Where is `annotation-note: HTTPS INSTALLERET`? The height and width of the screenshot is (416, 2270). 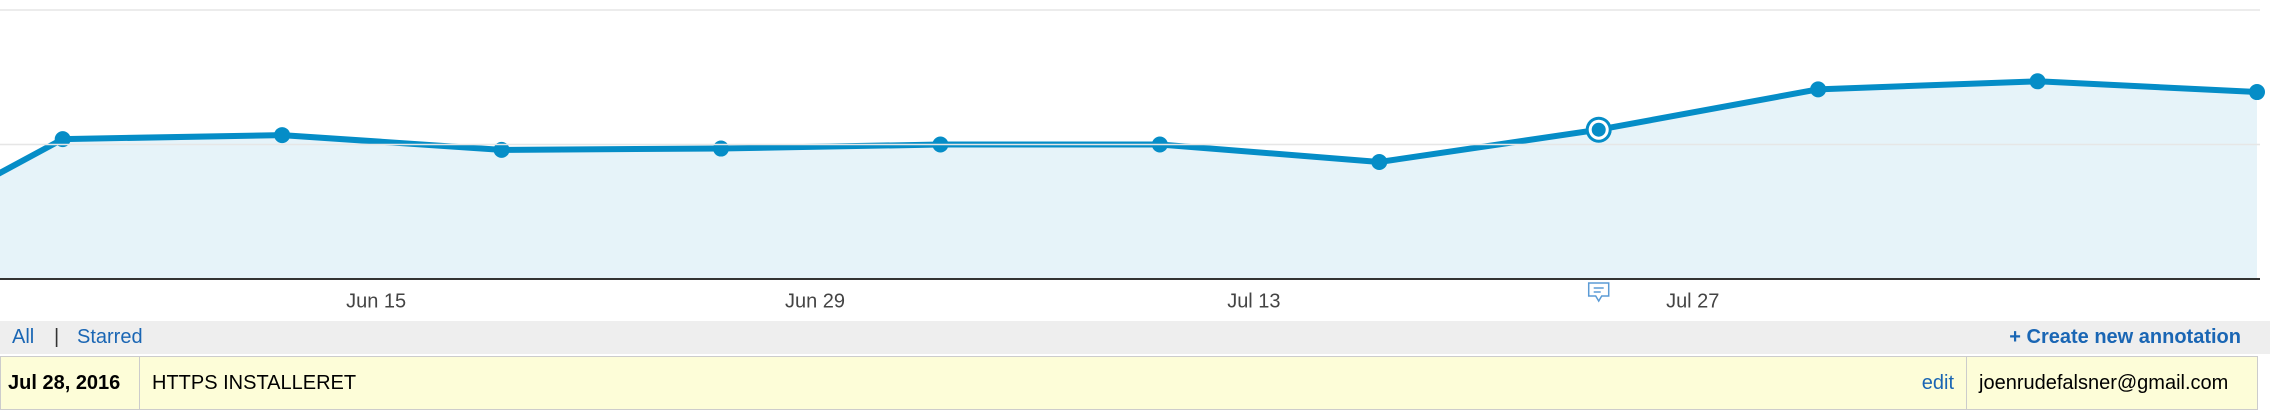 annotation-note: HTTPS INSTALLERET is located at coordinates (254, 383).